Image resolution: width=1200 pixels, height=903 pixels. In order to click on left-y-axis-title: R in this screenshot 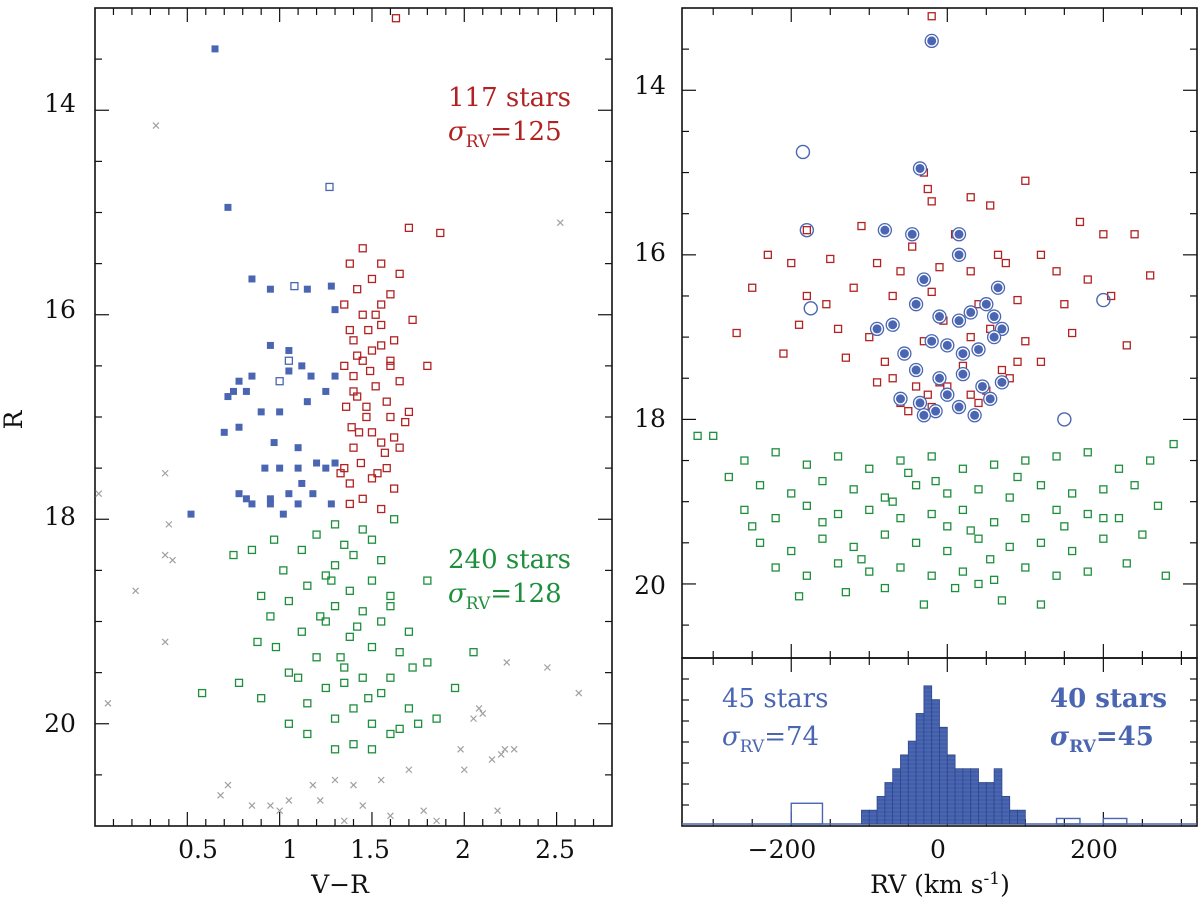, I will do `click(14, 419)`.